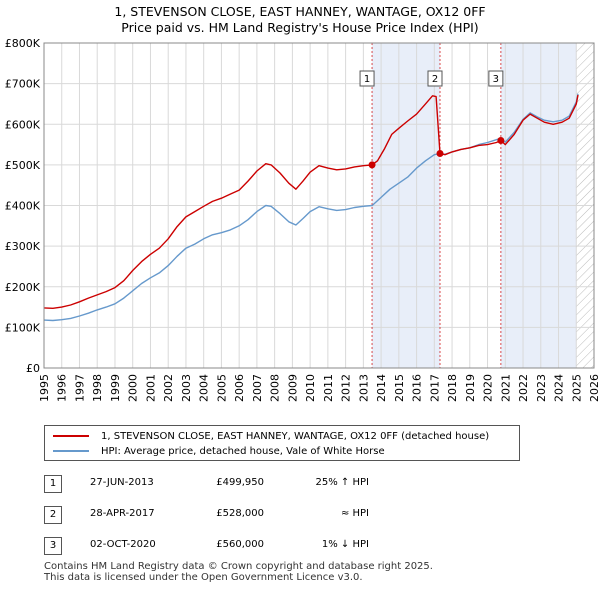 Image resolution: width=600 pixels, height=590 pixels. What do you see at coordinates (23, 165) in the screenshot?
I see `y-tick-label: £500K` at bounding box center [23, 165].